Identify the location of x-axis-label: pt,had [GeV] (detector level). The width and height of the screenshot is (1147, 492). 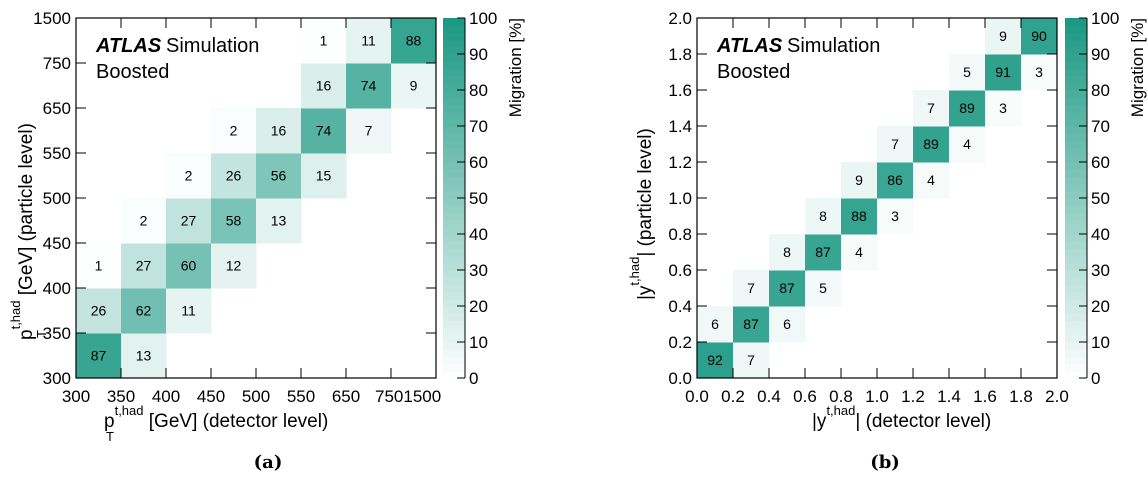
(216, 417).